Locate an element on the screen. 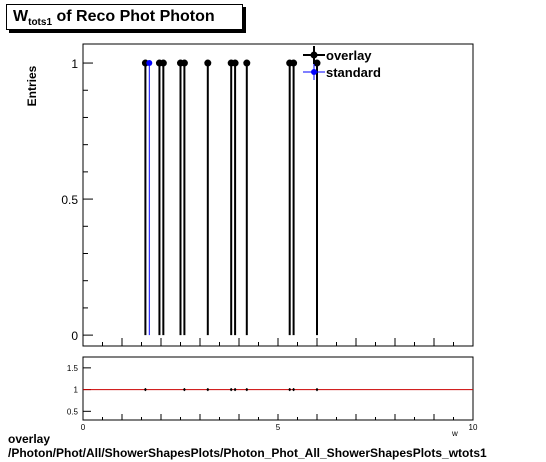 This screenshot has width=546, height=462. legend-standard-label: standard is located at coordinates (353, 72).